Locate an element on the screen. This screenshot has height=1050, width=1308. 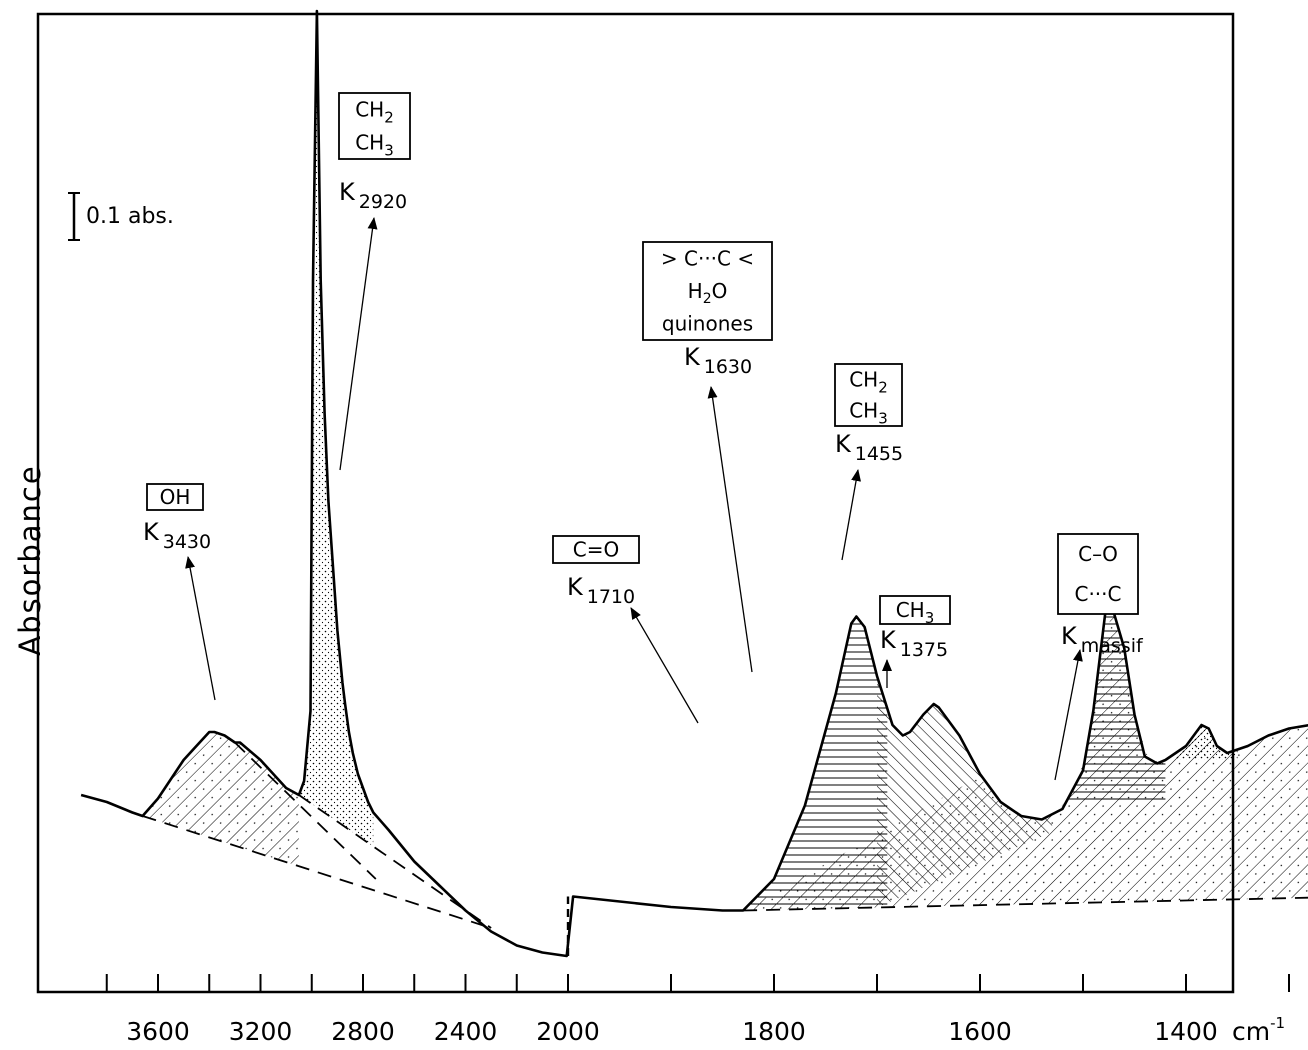
band-label-line: C–O is located at coordinates (1098, 554).